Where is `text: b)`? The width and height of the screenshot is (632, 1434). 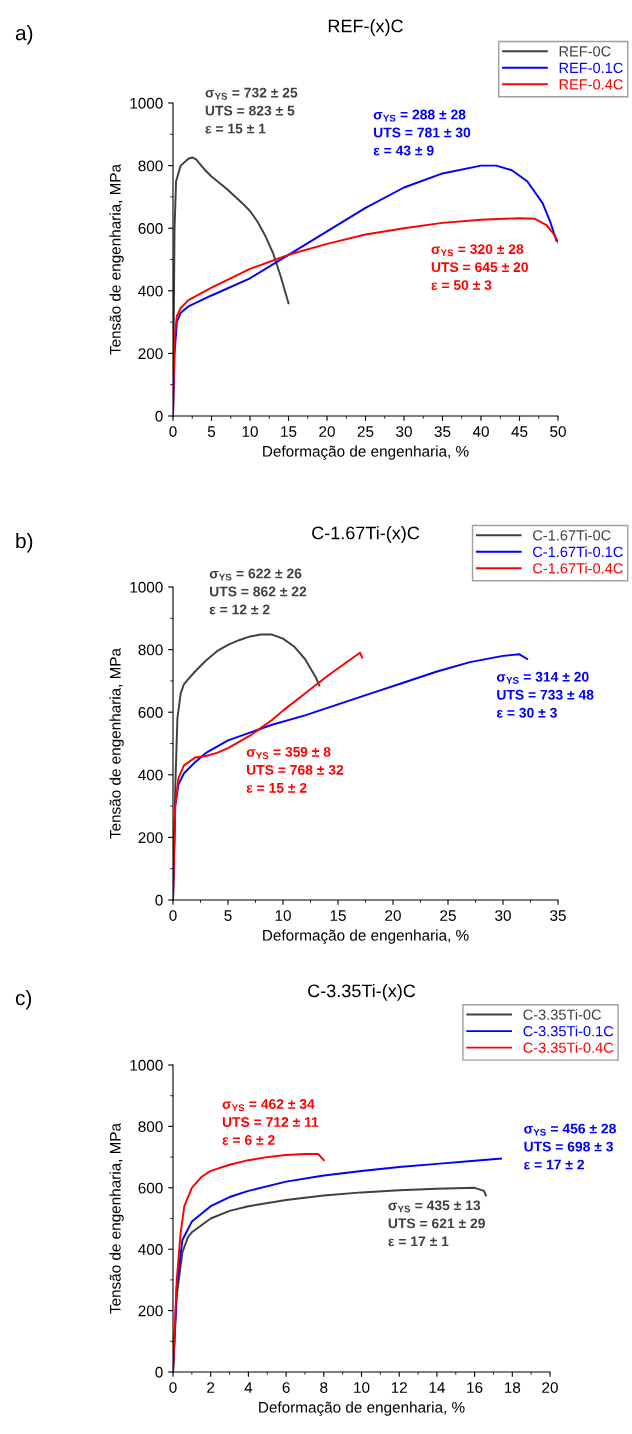 text: b) is located at coordinates (24, 543).